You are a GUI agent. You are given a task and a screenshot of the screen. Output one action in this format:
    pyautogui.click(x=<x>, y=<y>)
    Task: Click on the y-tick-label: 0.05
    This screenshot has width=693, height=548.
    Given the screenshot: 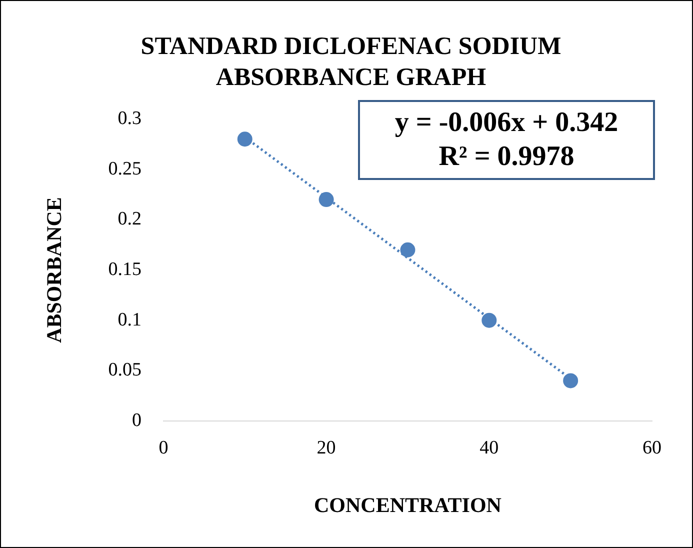 What is the action you would take?
    pyautogui.click(x=125, y=370)
    